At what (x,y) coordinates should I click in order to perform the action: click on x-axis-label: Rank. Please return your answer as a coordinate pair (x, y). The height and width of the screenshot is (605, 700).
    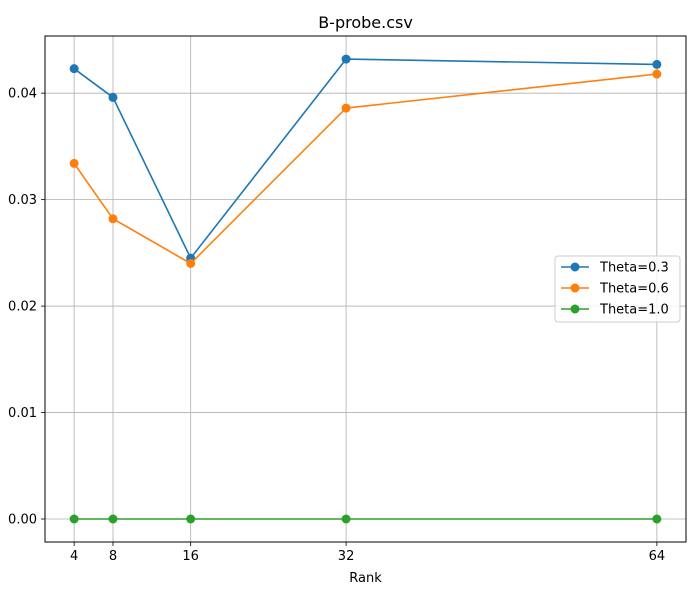
    Looking at the image, I should click on (365, 578).